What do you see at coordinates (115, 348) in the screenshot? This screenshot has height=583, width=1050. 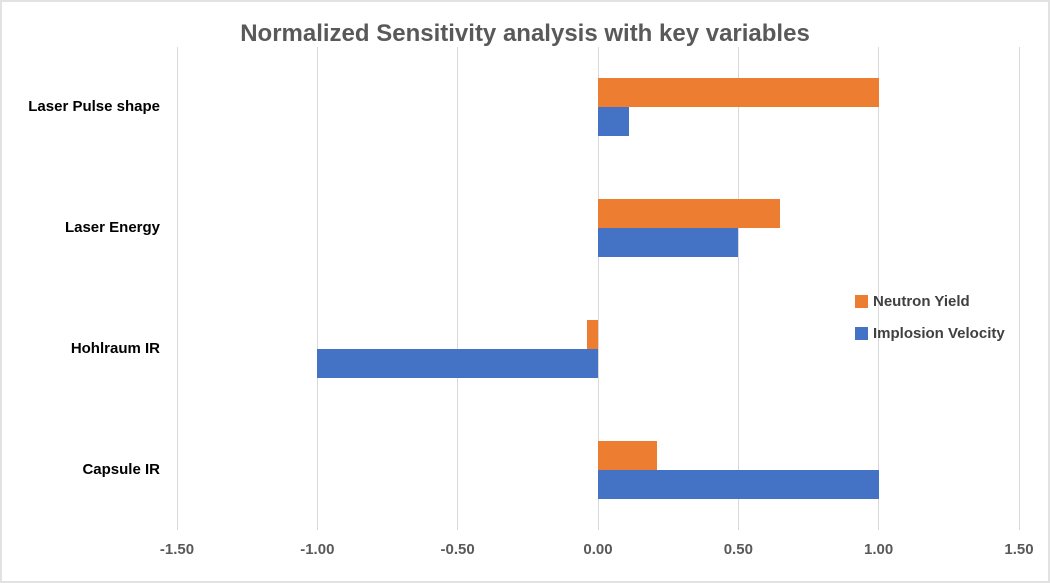 I see `category-label-hohlraum-ir: Hohlraum IR` at bounding box center [115, 348].